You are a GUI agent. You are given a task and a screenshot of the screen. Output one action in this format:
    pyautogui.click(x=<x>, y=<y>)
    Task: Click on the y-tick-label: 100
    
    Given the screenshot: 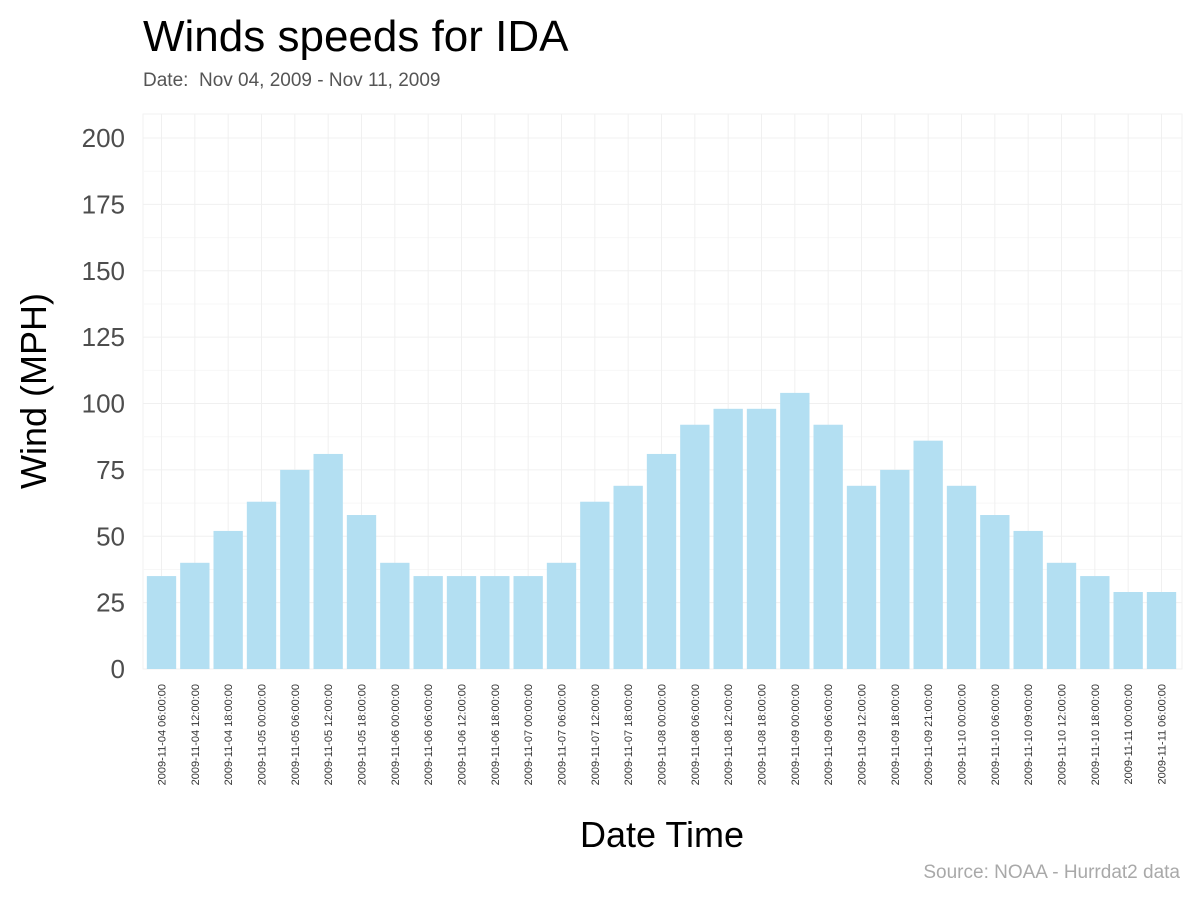 What is the action you would take?
    pyautogui.click(x=103, y=404)
    